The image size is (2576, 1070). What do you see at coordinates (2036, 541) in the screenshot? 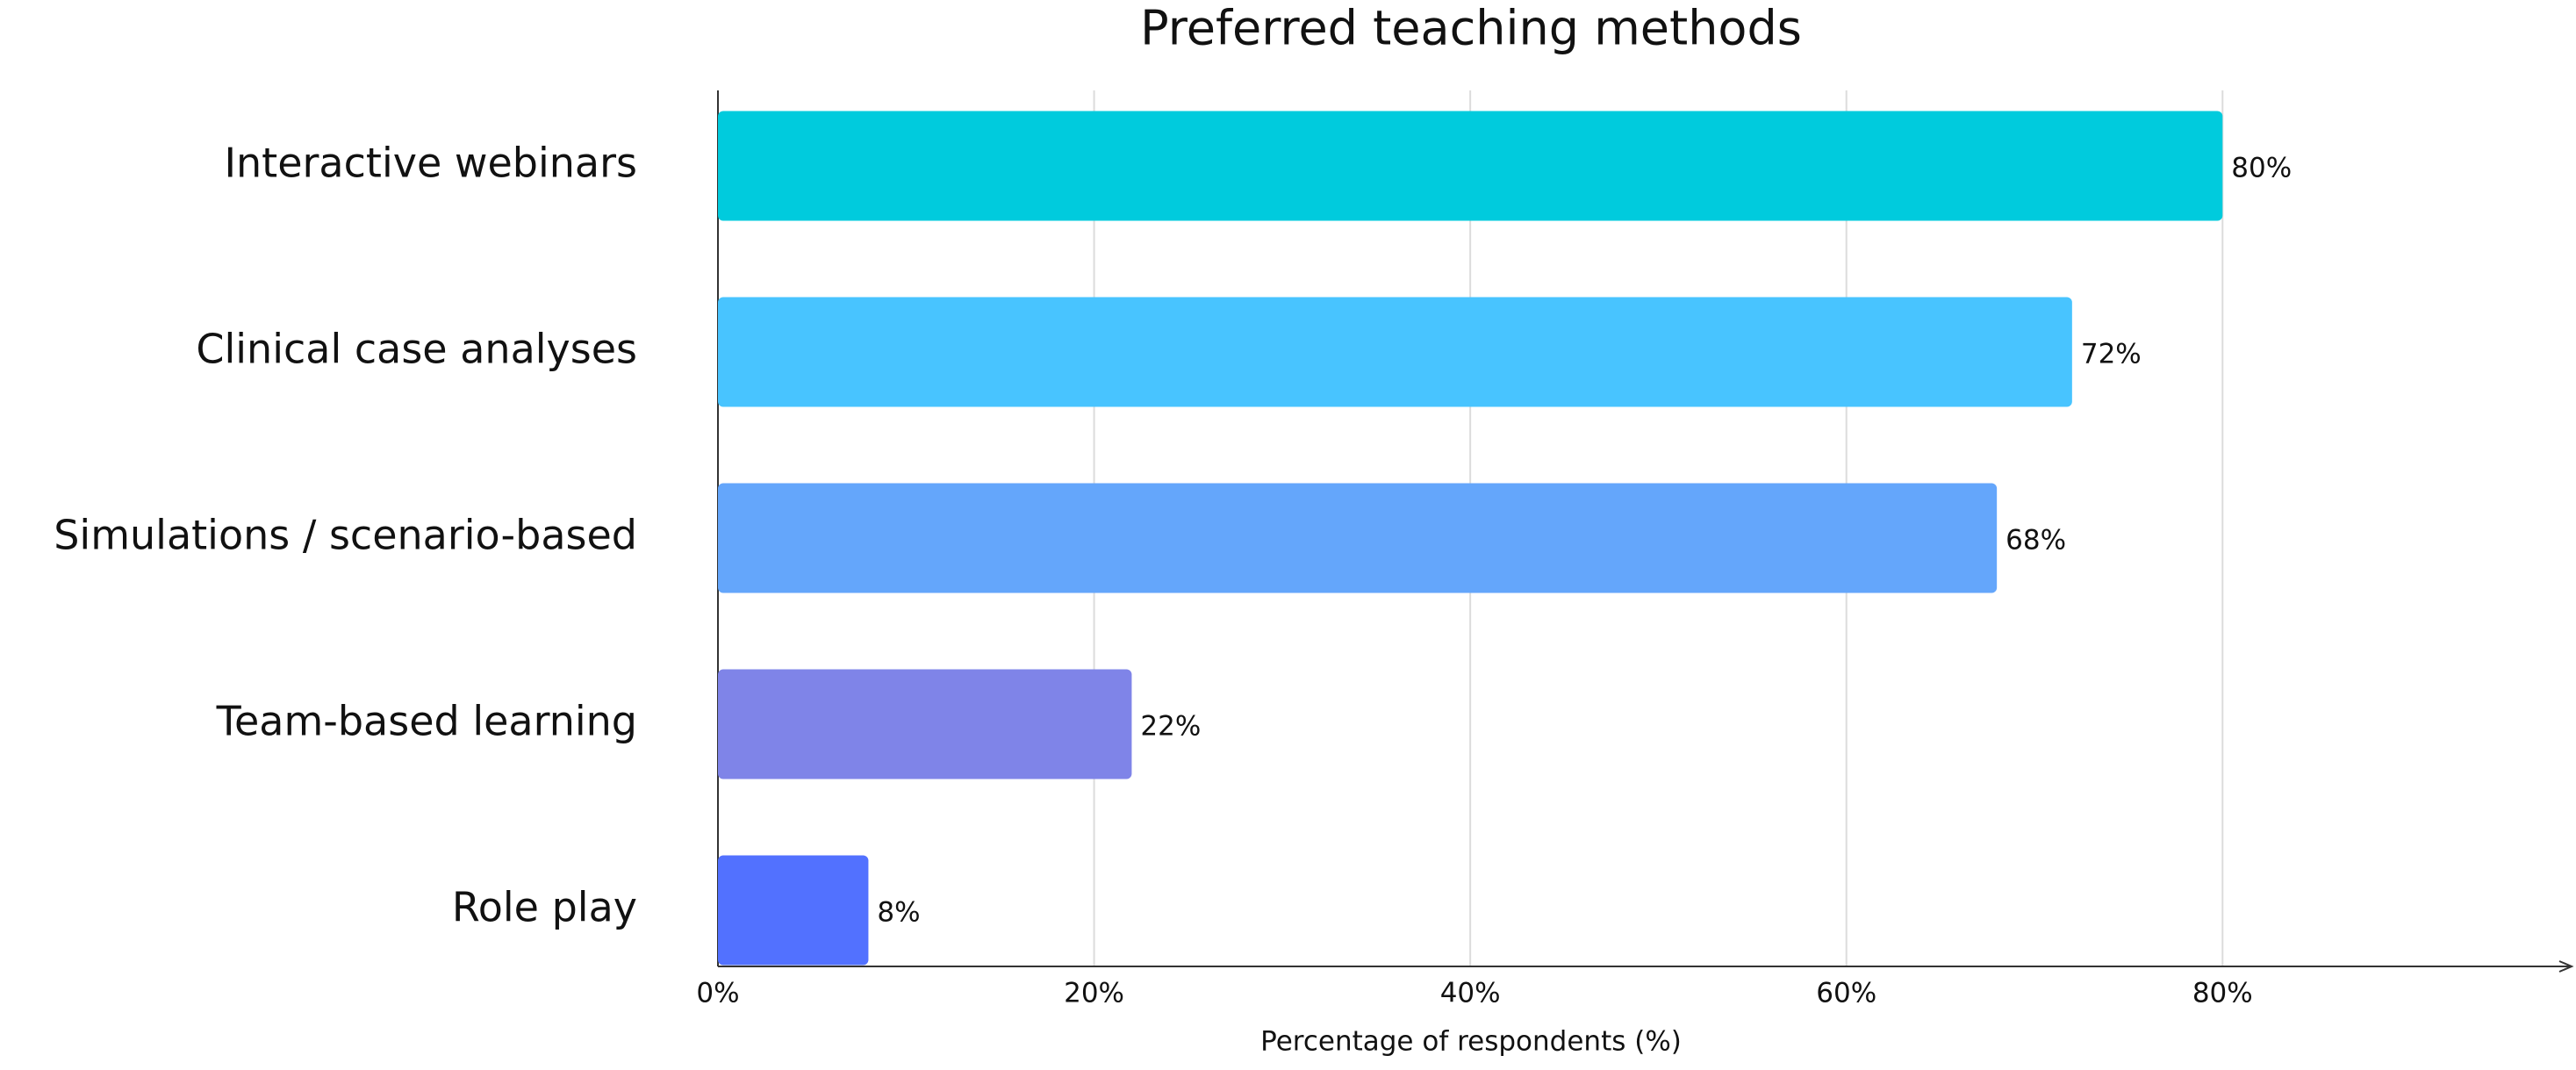
I see `value-label: 68%` at bounding box center [2036, 541].